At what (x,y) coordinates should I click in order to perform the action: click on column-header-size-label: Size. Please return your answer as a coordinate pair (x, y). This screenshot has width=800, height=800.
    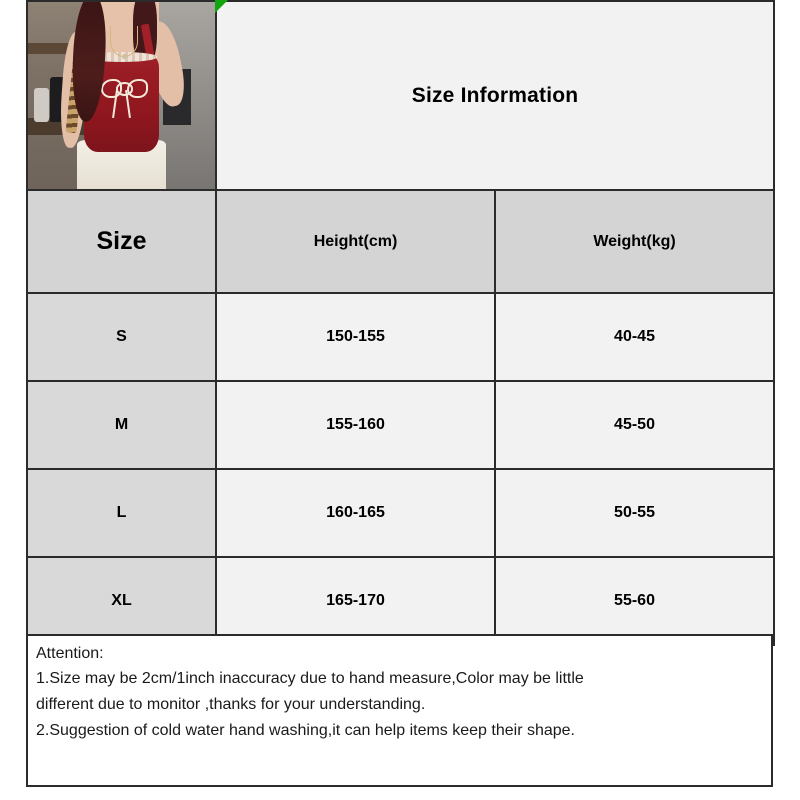
    Looking at the image, I should click on (121, 241).